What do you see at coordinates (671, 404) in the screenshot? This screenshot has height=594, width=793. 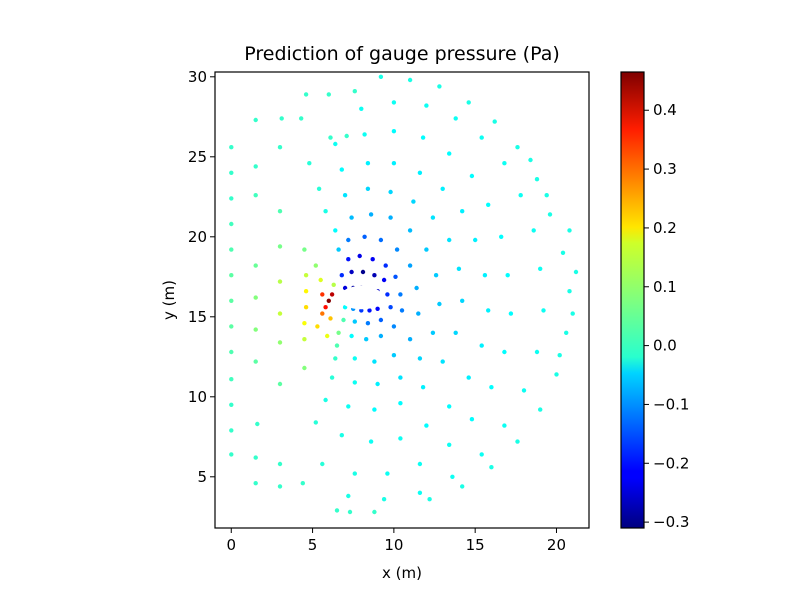 I see `colorbar-tick-label: −0.1` at bounding box center [671, 404].